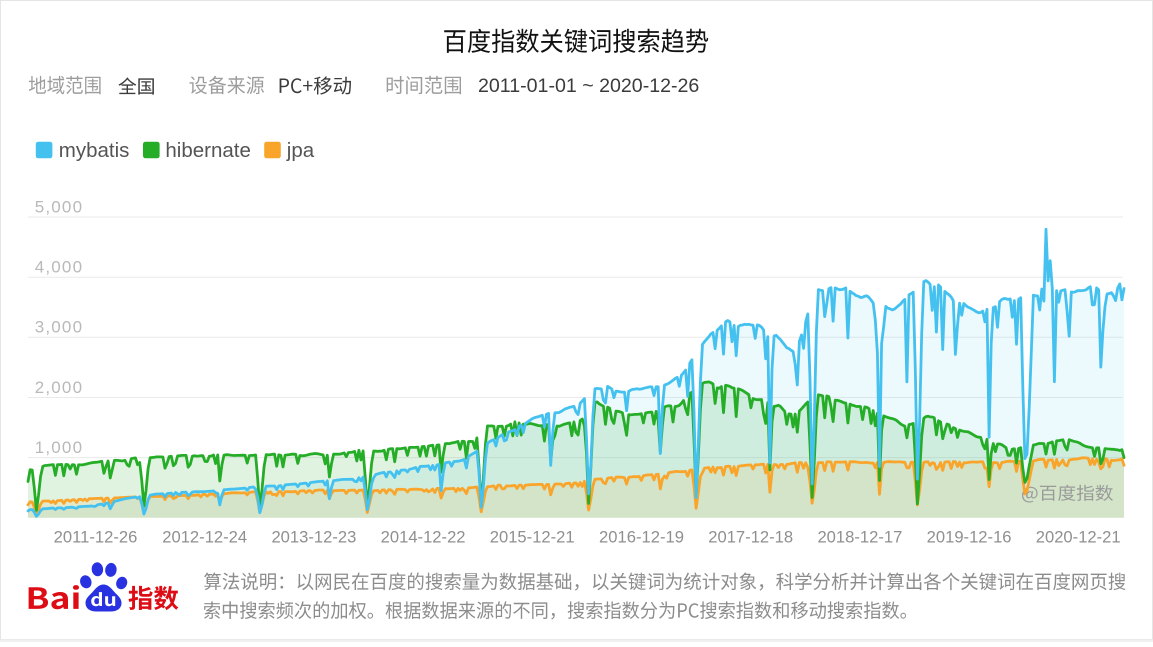 The image size is (1153, 647). Describe the element at coordinates (94, 150) in the screenshot. I see `svg-text: mybatis` at that location.